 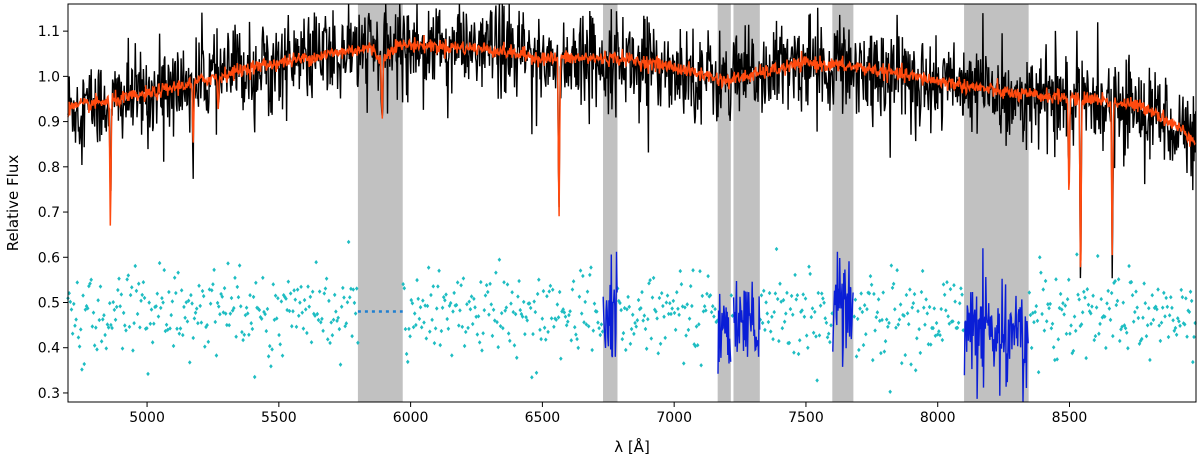 I want to click on y-tick-label: 0.7, so click(x=49, y=213).